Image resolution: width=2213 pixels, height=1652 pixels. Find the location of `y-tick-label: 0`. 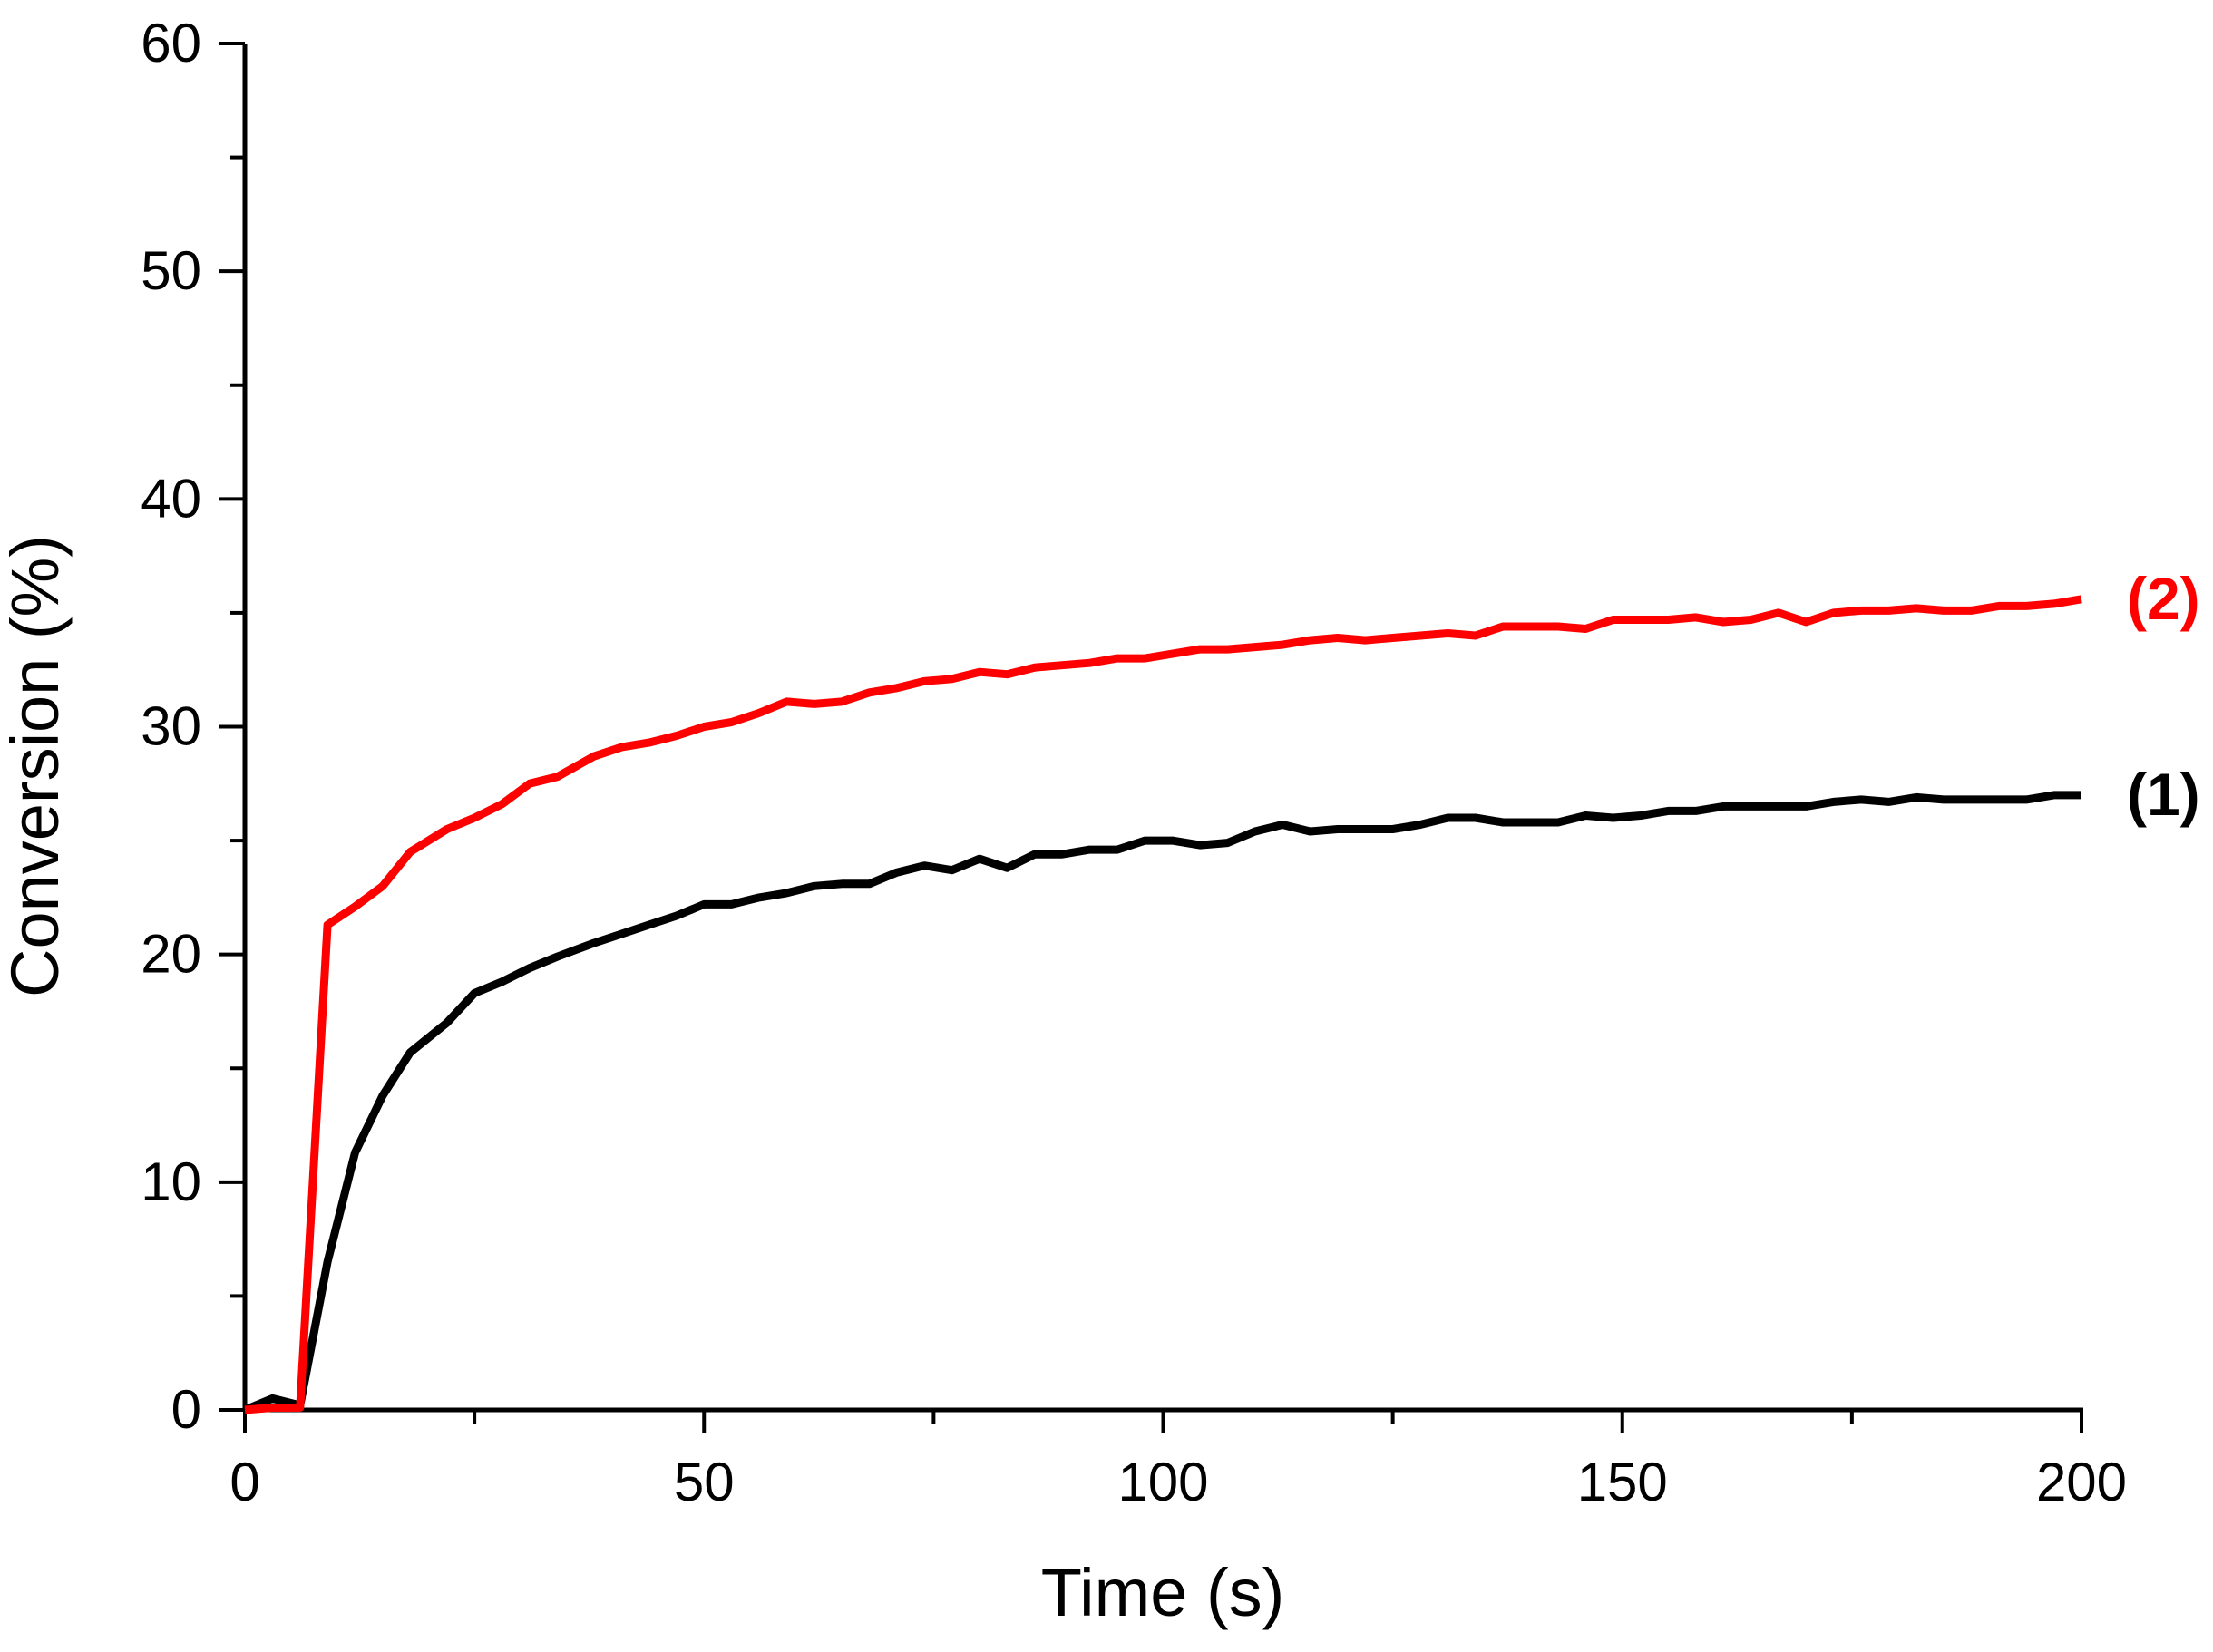

y-tick-label: 0 is located at coordinates (186, 1409).